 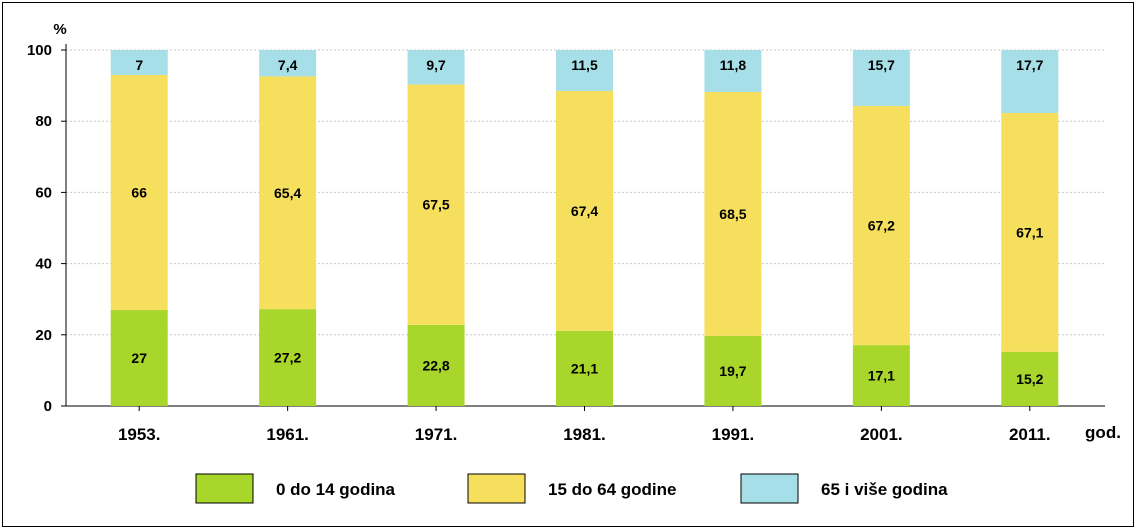 I want to click on data-label: 67,2, so click(x=881, y=226).